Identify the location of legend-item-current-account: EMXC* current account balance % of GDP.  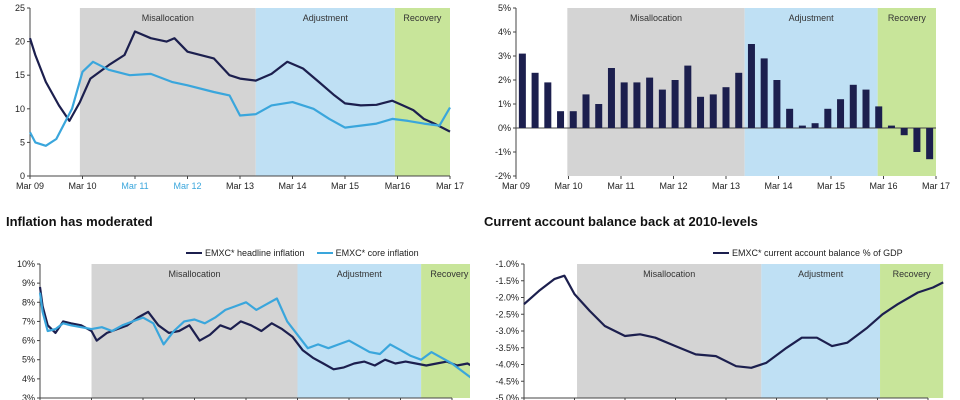
(808, 253).